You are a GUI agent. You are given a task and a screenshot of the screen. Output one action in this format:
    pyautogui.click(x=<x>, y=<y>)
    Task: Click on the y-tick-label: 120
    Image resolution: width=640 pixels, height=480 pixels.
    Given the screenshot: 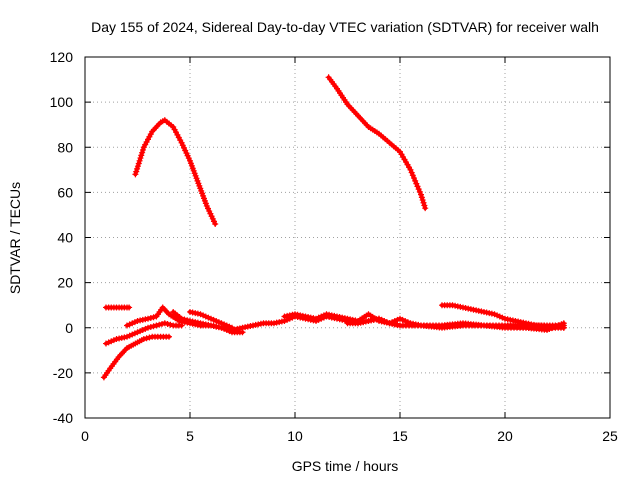 What is the action you would take?
    pyautogui.click(x=62, y=57)
    